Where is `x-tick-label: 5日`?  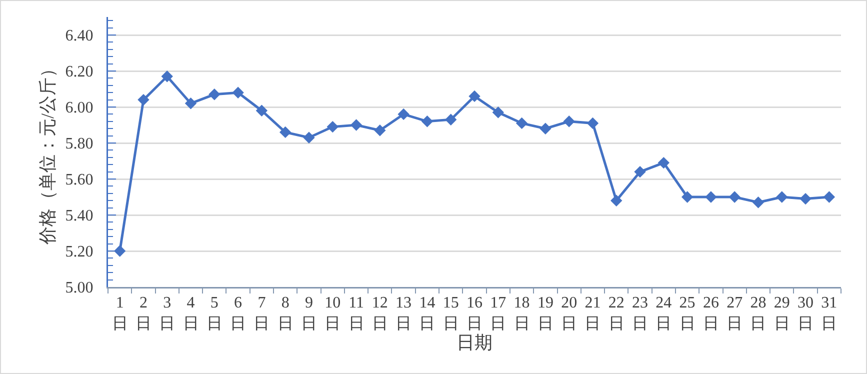 x-tick-label: 5日 is located at coordinates (214, 313).